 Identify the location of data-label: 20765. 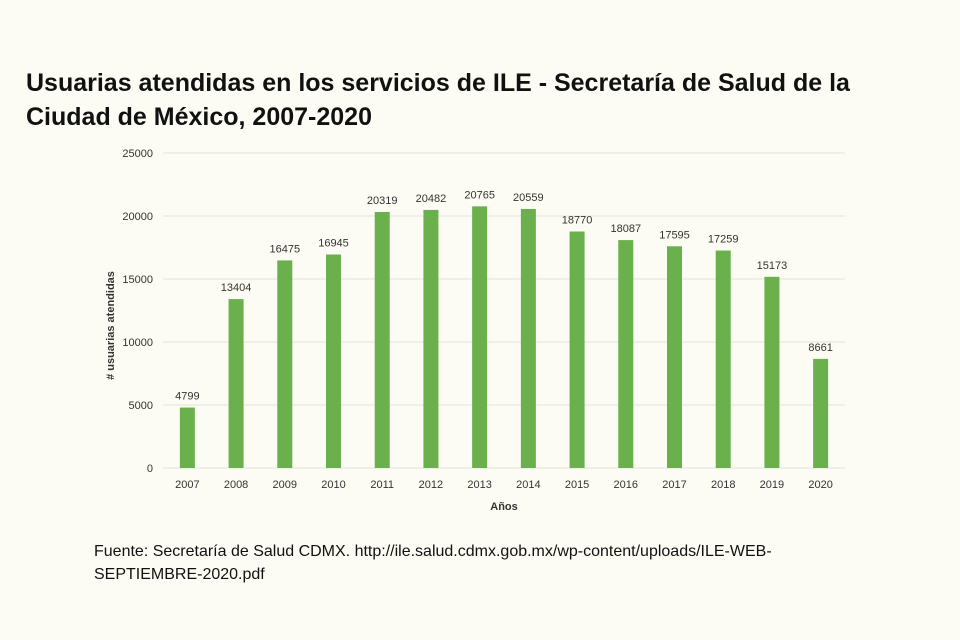
(479, 195).